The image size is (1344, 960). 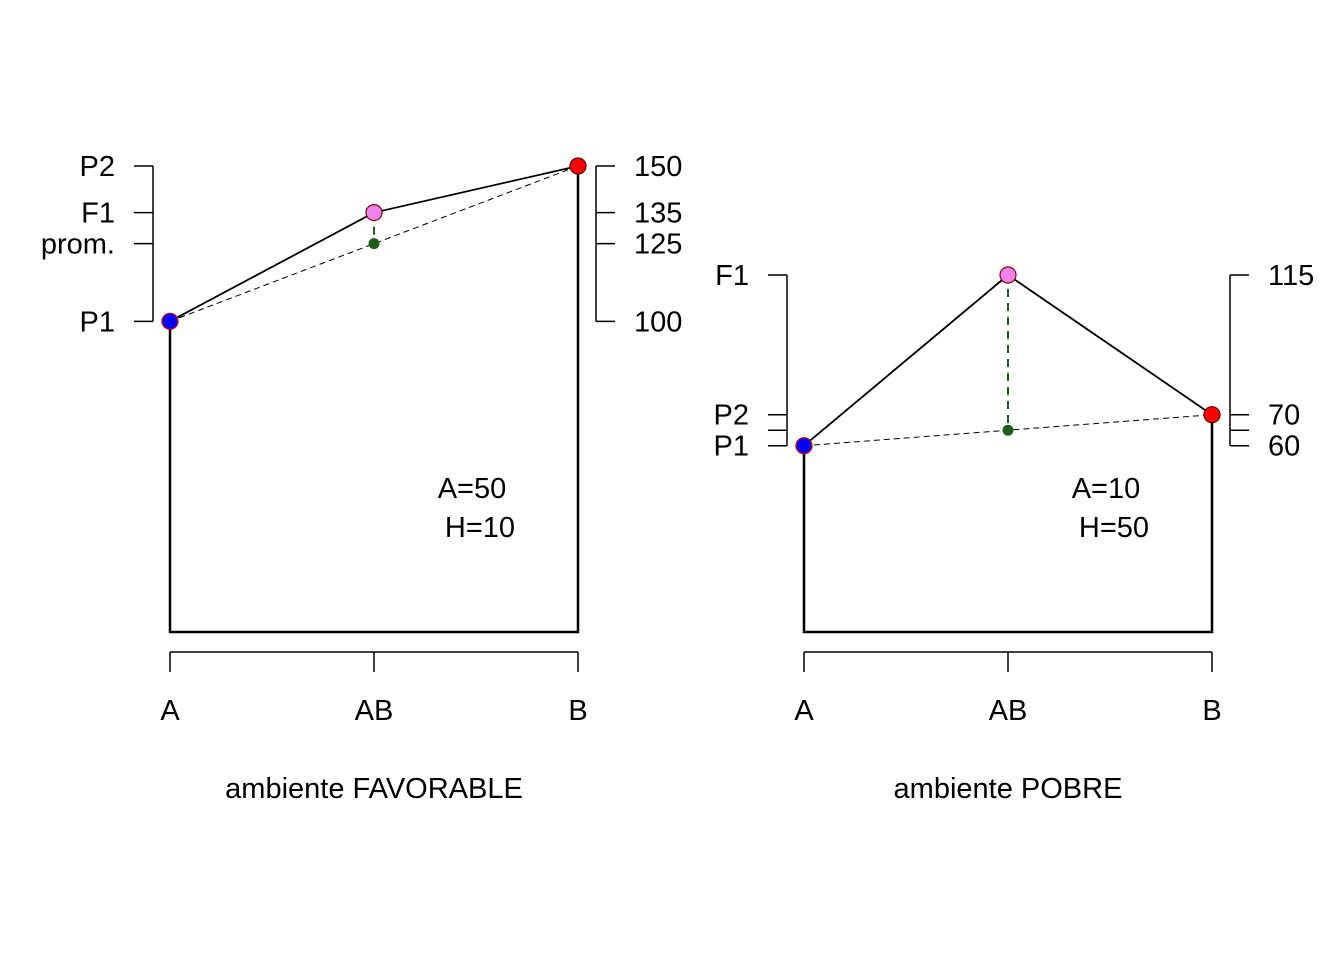 What do you see at coordinates (658, 322) in the screenshot?
I see `right-axis-label: 100` at bounding box center [658, 322].